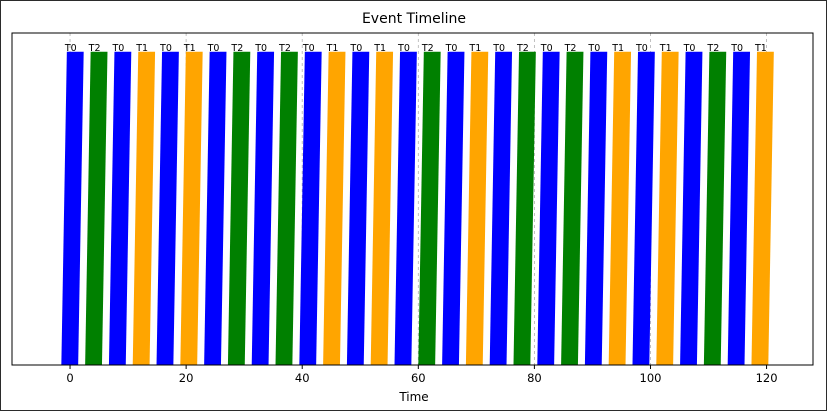 This screenshot has height=412, width=827. I want to click on chart-title: Event Timeline, so click(414, 19).